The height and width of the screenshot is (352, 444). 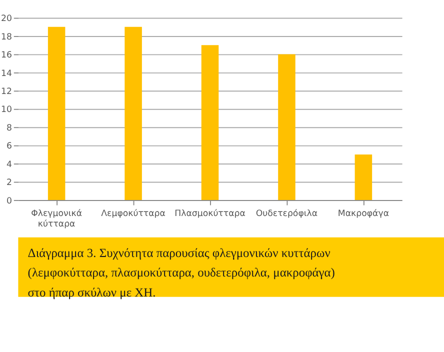 What do you see at coordinates (6, 19) in the screenshot?
I see `y-tick-label: 20` at bounding box center [6, 19].